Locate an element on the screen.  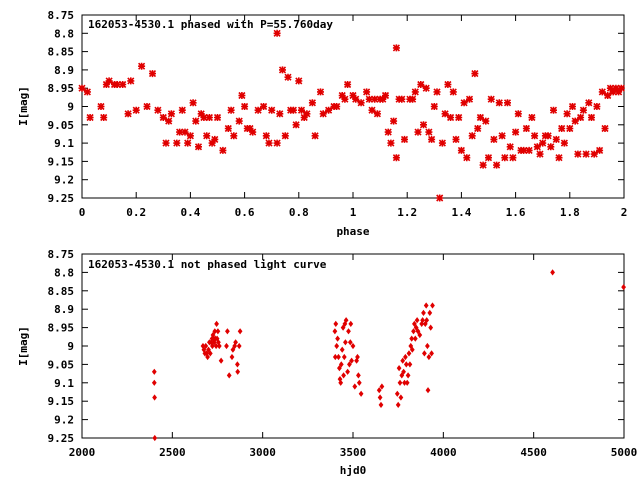
y-tick-label: 8.8 is located at coordinates (64, 33).